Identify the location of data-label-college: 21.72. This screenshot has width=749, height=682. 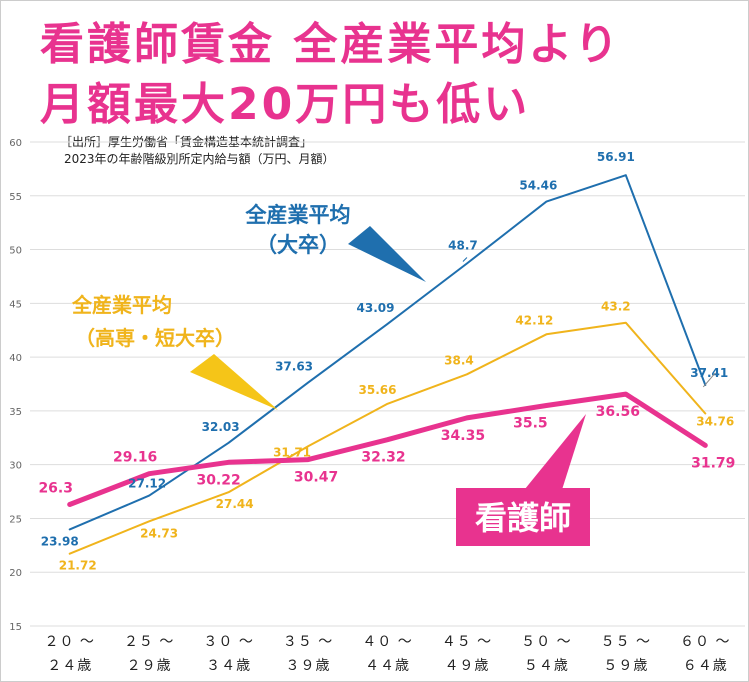
(78, 566).